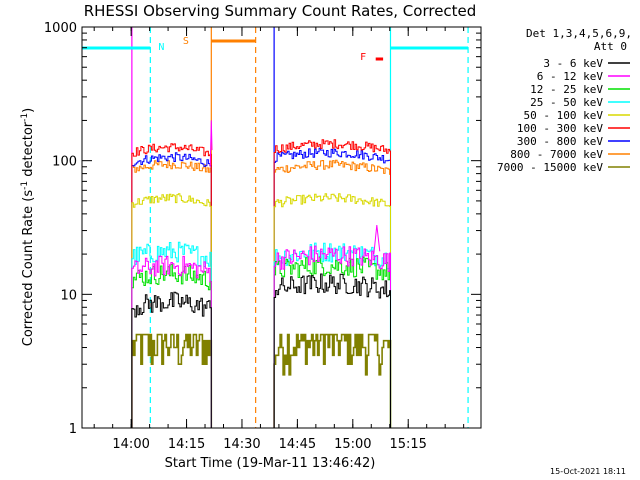 This screenshot has height=480, width=640. Describe the element at coordinates (556, 154) in the screenshot. I see `legend-entry-label: 800 - 7000 keV` at that location.